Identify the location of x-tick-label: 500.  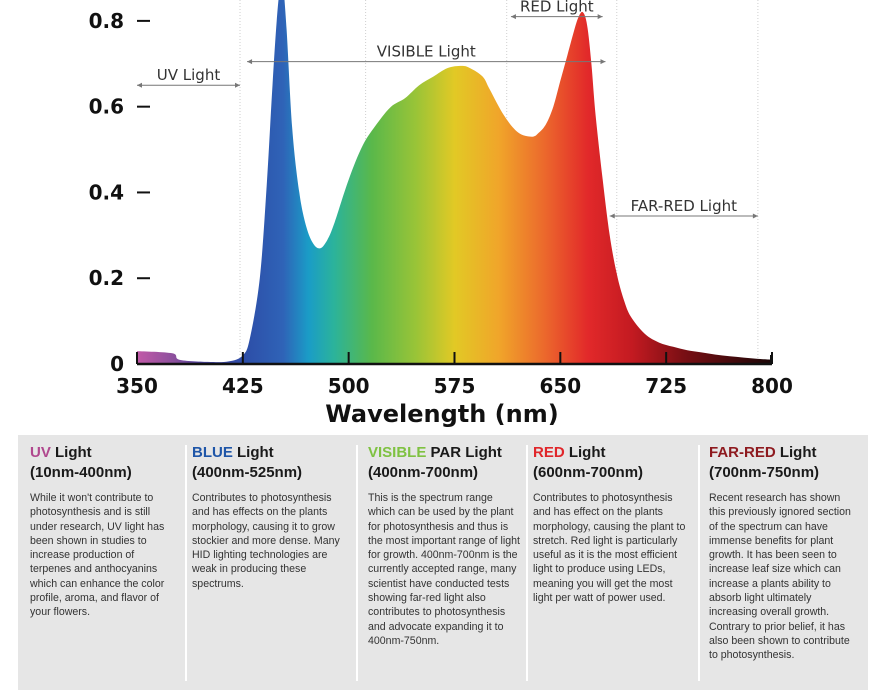
(349, 386).